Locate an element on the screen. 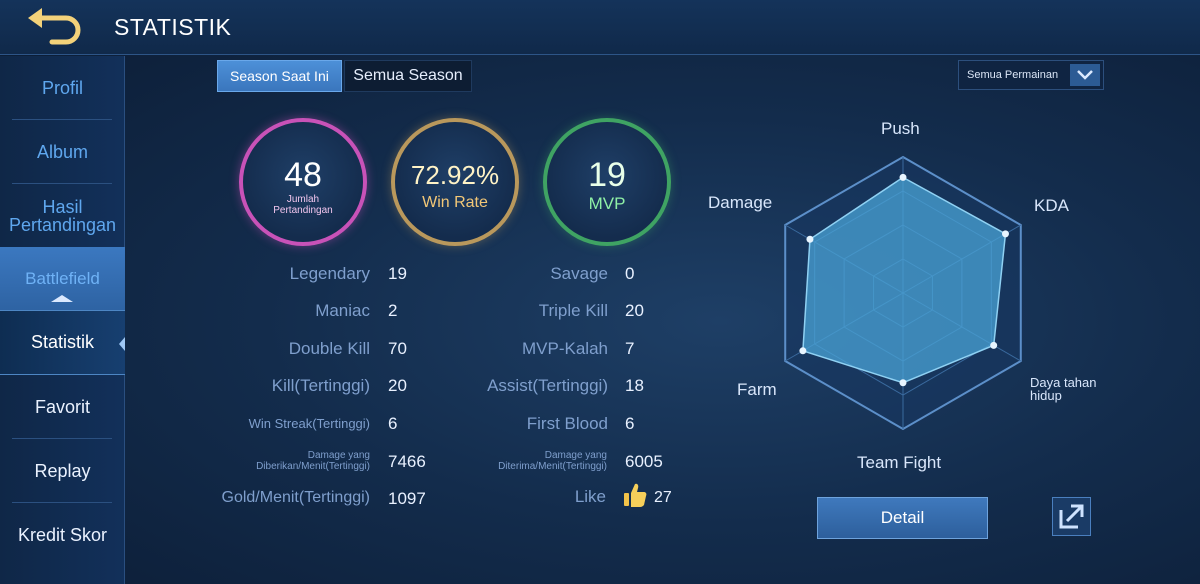 The height and width of the screenshot is (584, 1200). stat-value-mvp-lose: 7 is located at coordinates (630, 348).